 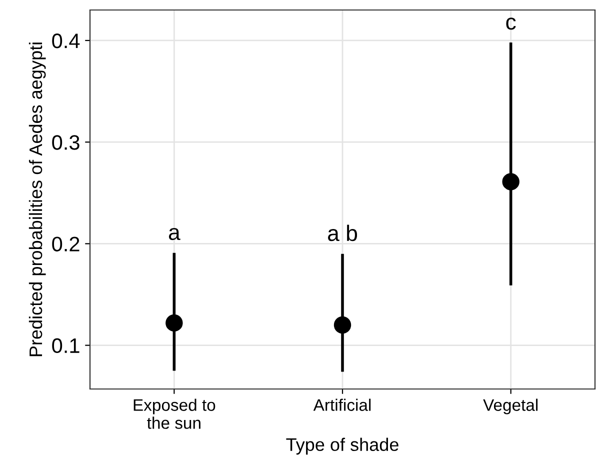 I want to click on x-tick-label: Artificial, so click(x=342, y=404).